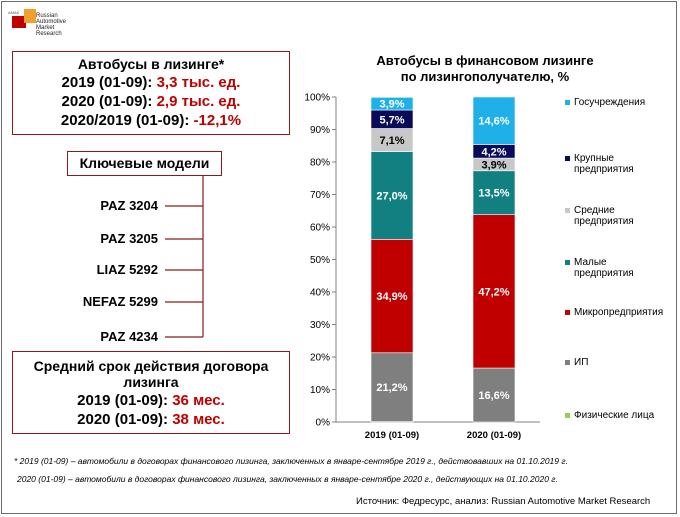 The height and width of the screenshot is (517, 680). Describe the element at coordinates (51, 22) in the screenshot. I see `logo-line-2: Automotive` at that location.